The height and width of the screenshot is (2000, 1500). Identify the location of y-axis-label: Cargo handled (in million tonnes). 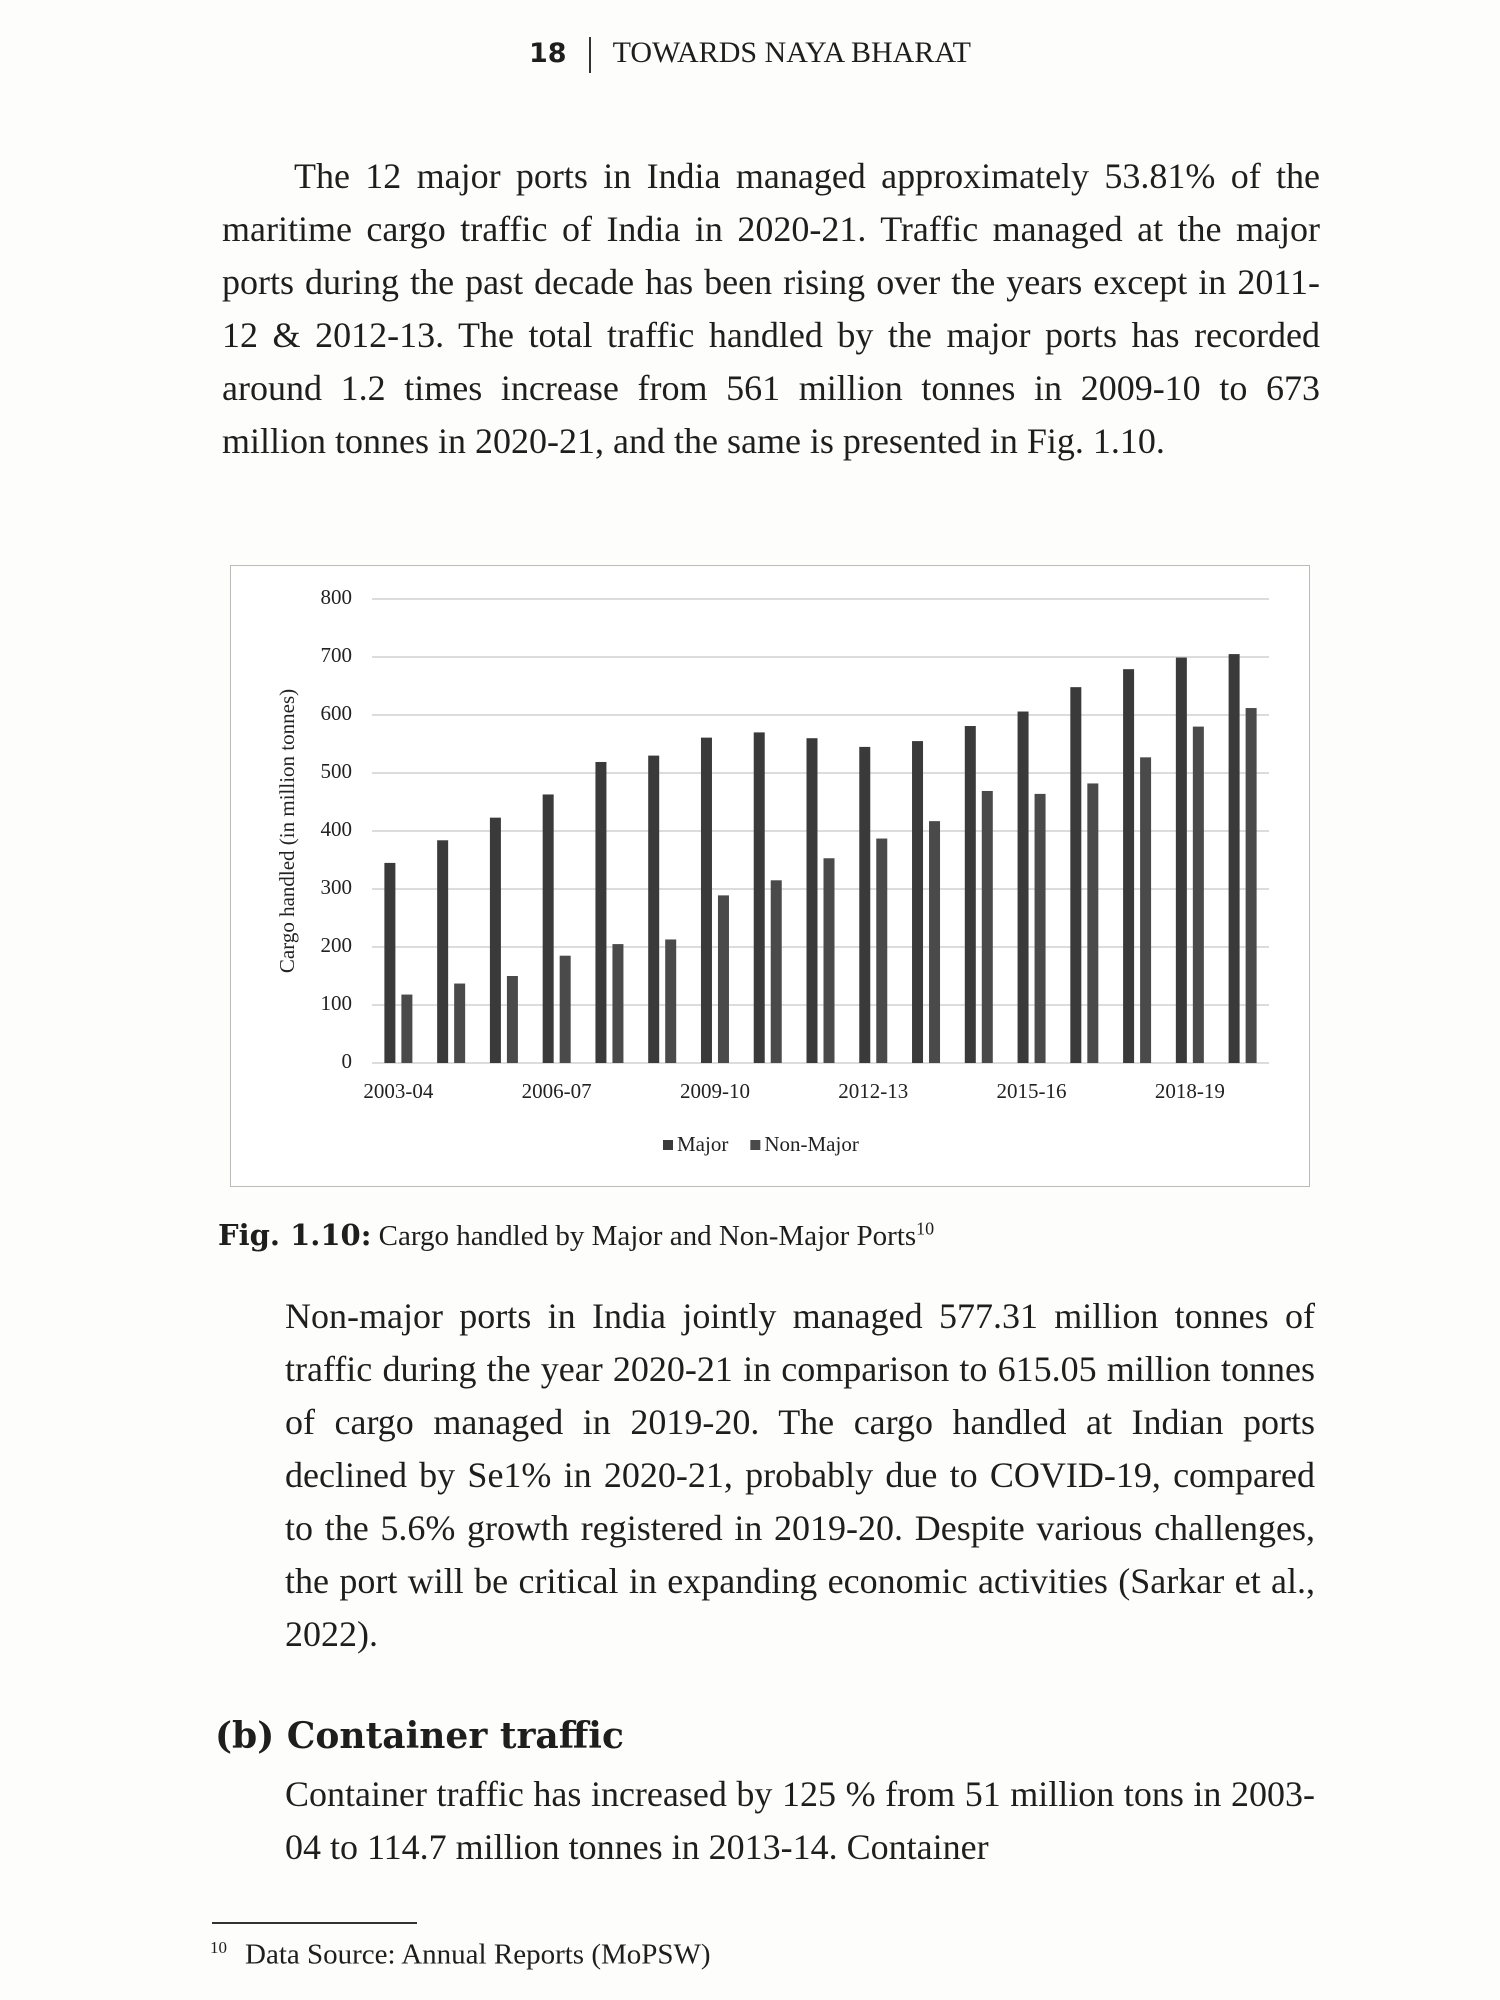
(287, 831).